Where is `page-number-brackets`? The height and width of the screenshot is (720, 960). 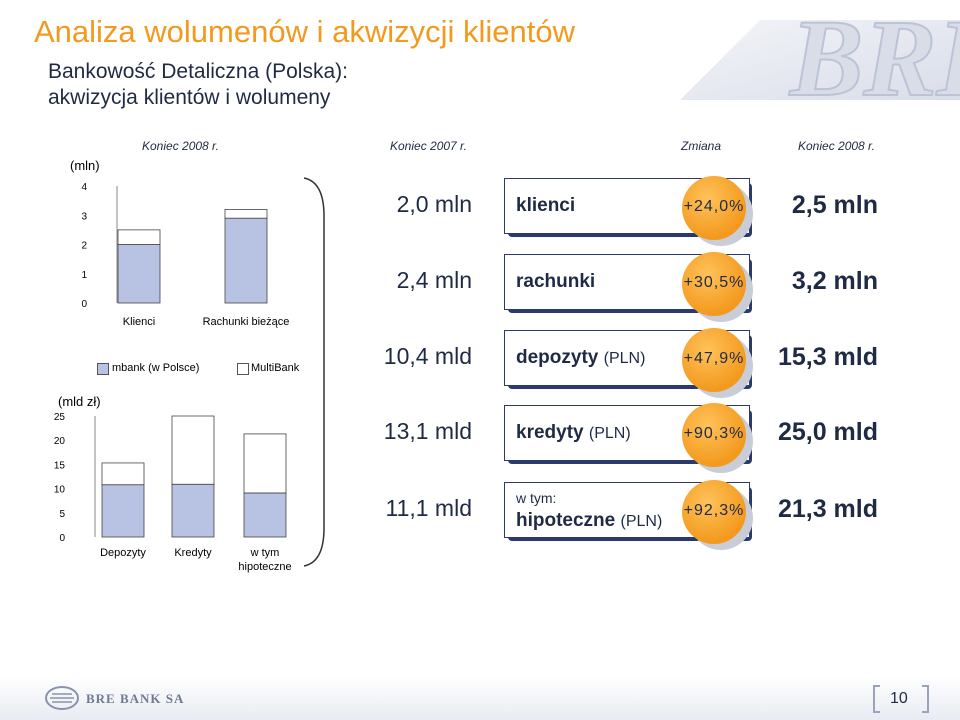 page-number-brackets is located at coordinates (901, 699).